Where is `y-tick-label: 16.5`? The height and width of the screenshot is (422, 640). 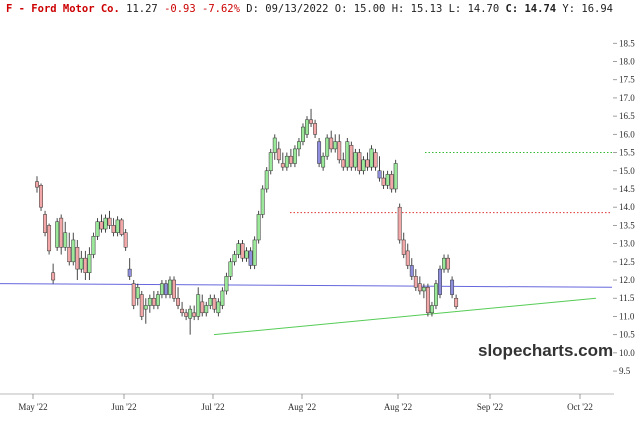 y-tick-label: 16.5 is located at coordinates (627, 116).